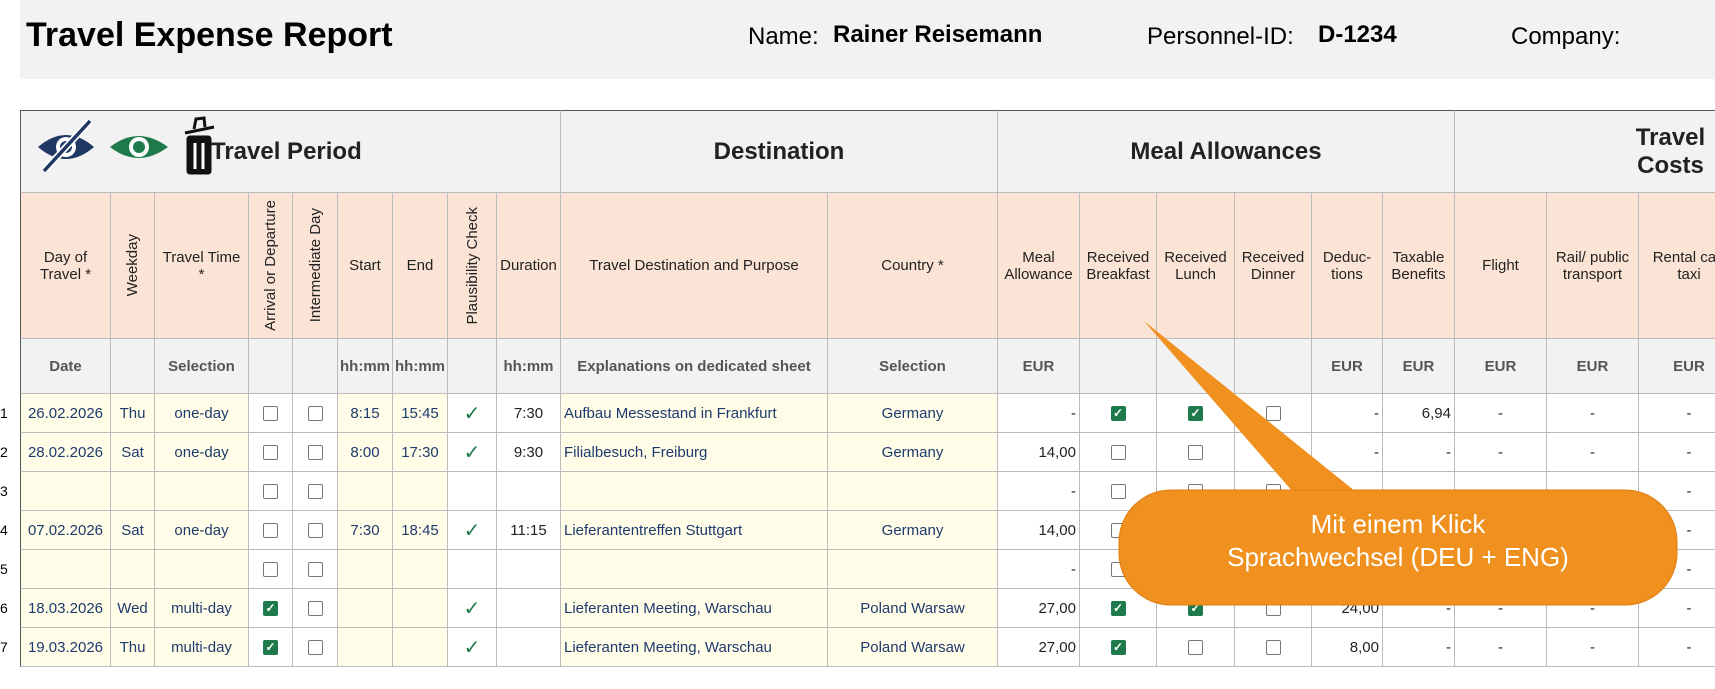 The image size is (1715, 689). Describe the element at coordinates (913, 366) in the screenshot. I see `unit-cell: Selection` at that location.